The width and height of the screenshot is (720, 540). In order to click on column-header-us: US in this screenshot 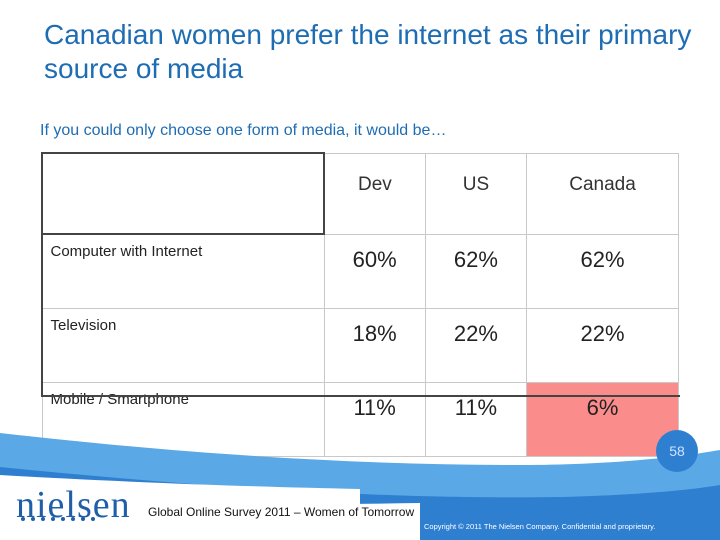, I will do `click(476, 193)`.